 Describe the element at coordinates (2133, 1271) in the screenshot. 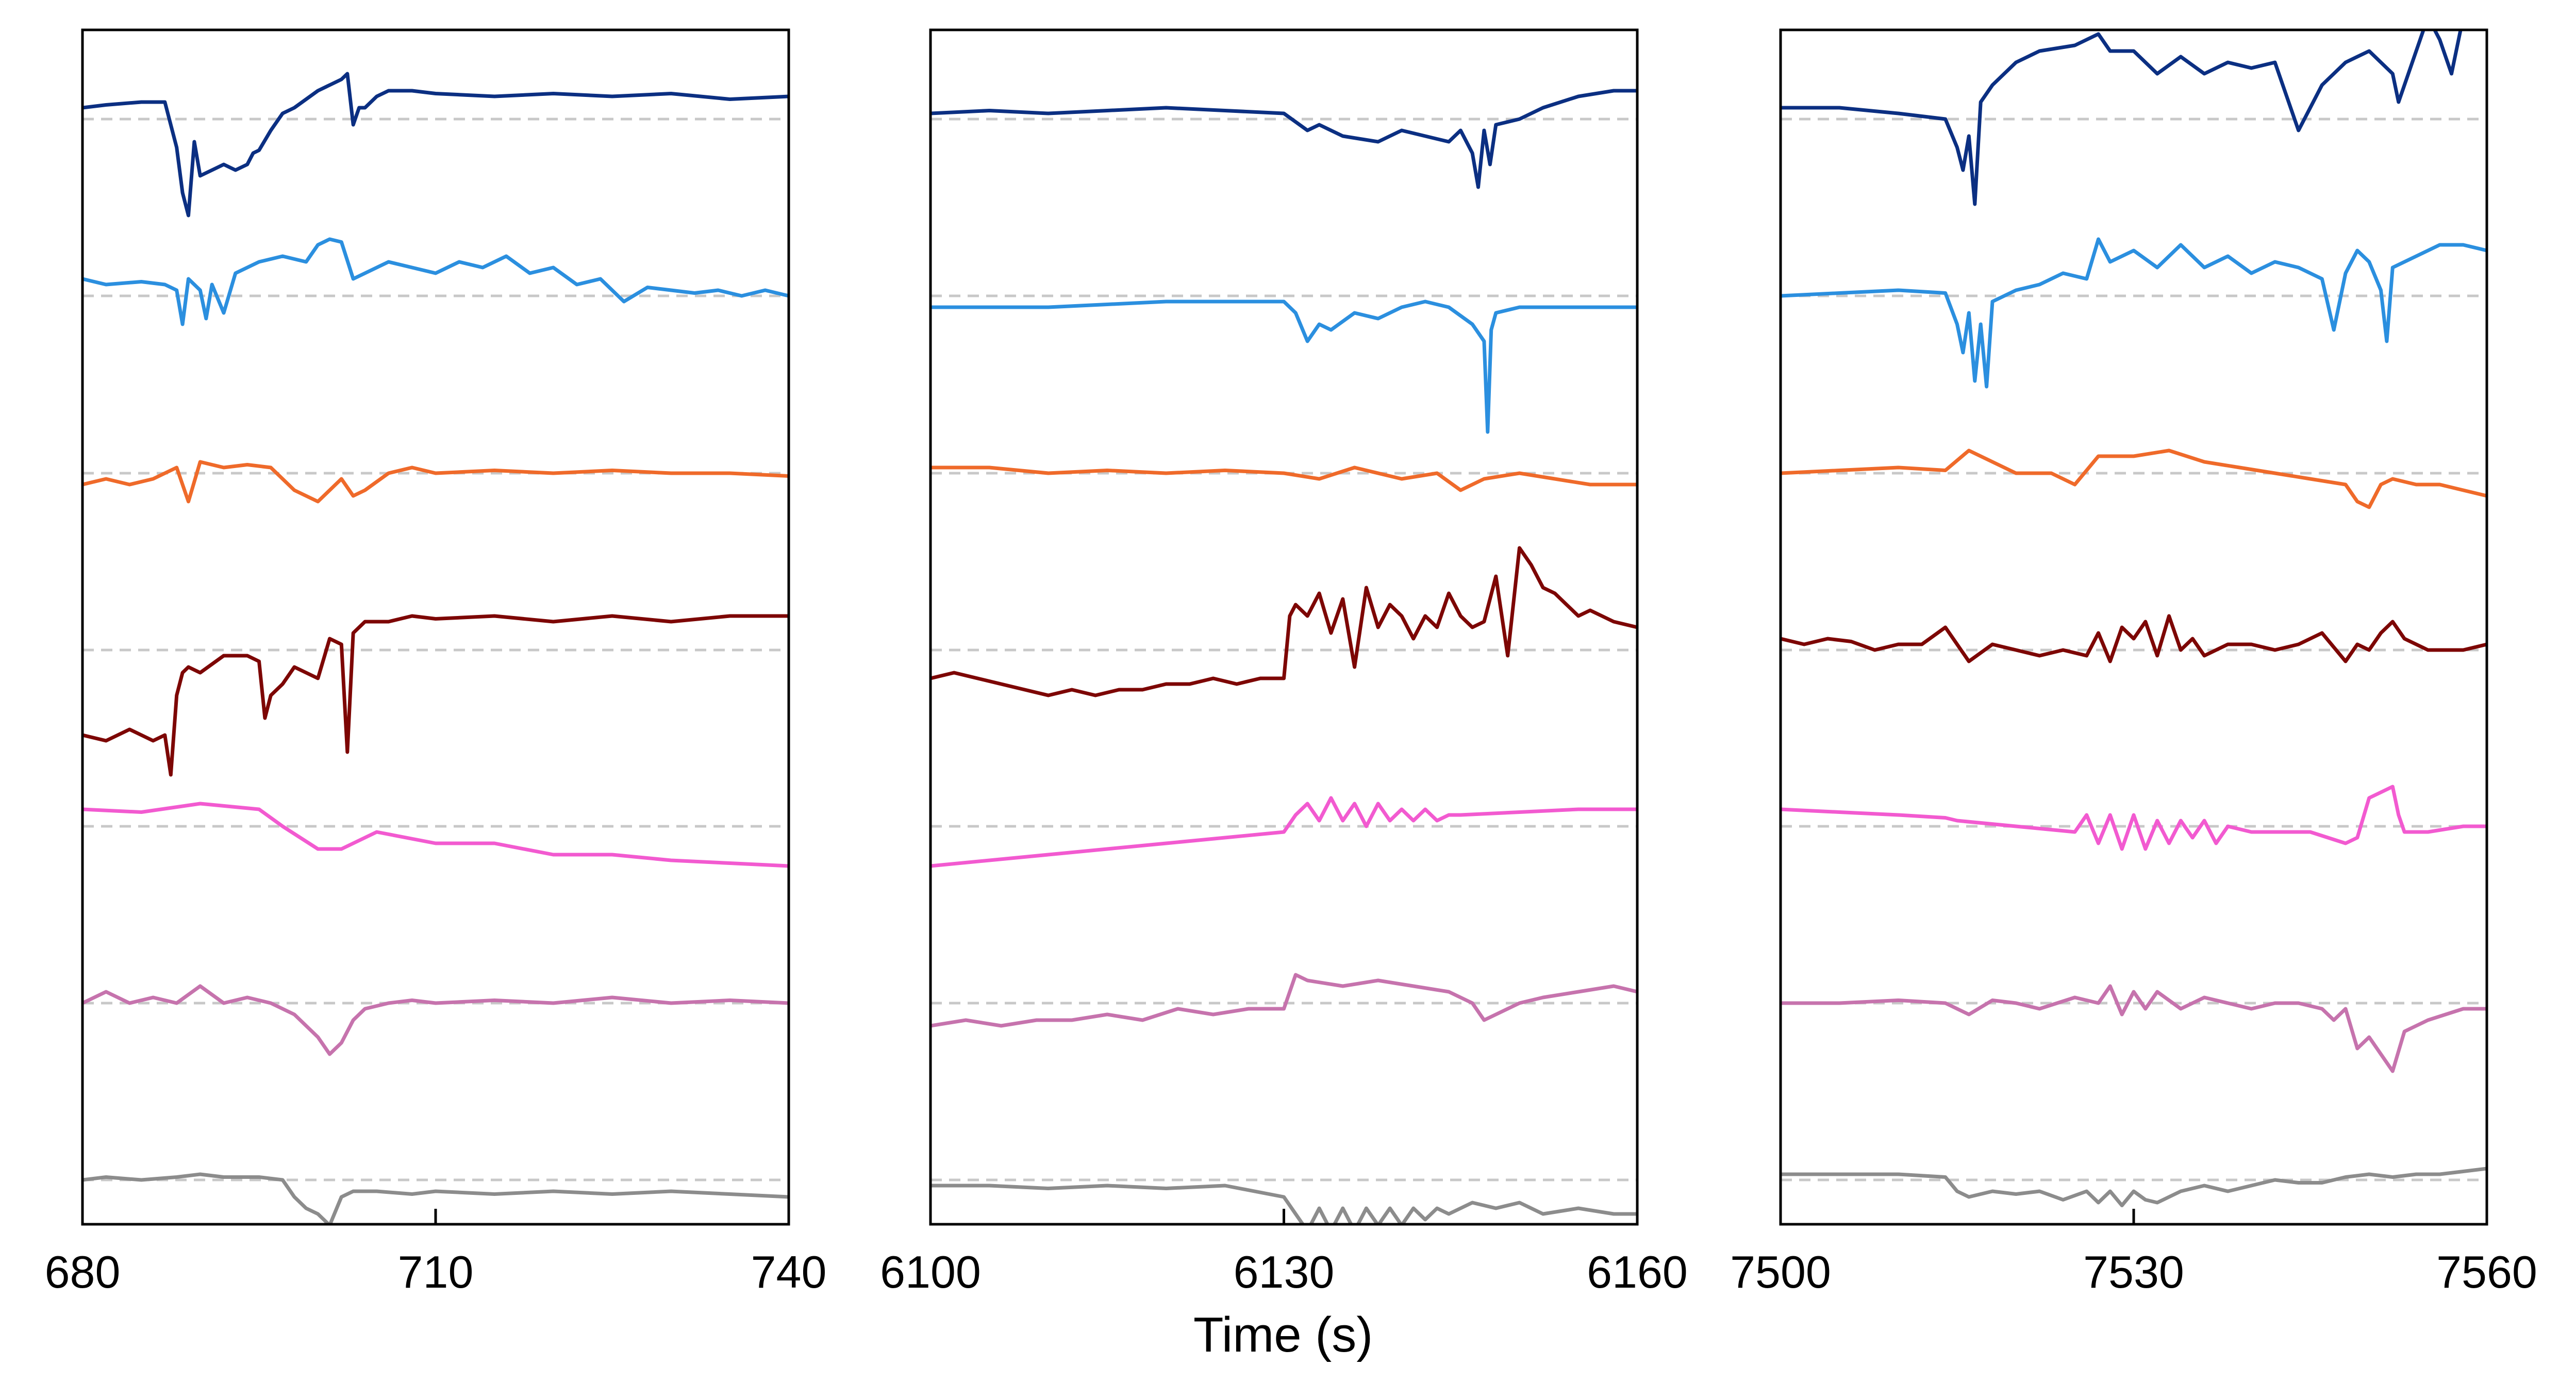

I see `x-tick-label: 7530` at that location.